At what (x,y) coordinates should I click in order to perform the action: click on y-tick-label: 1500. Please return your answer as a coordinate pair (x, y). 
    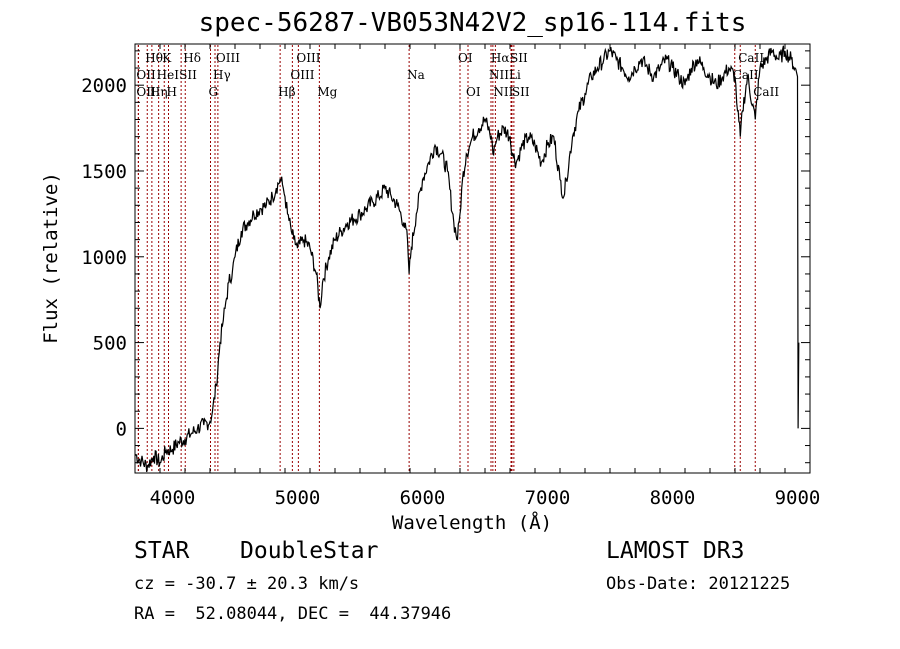
    Looking at the image, I should click on (104, 172).